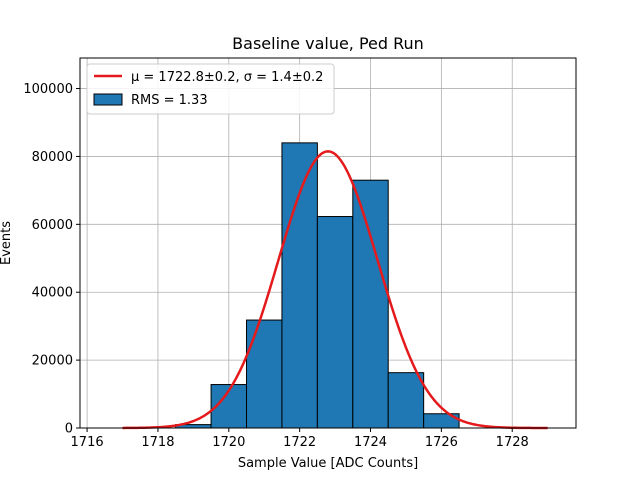  Describe the element at coordinates (370, 442) in the screenshot. I see `x-tick-label-4: 1724` at that location.